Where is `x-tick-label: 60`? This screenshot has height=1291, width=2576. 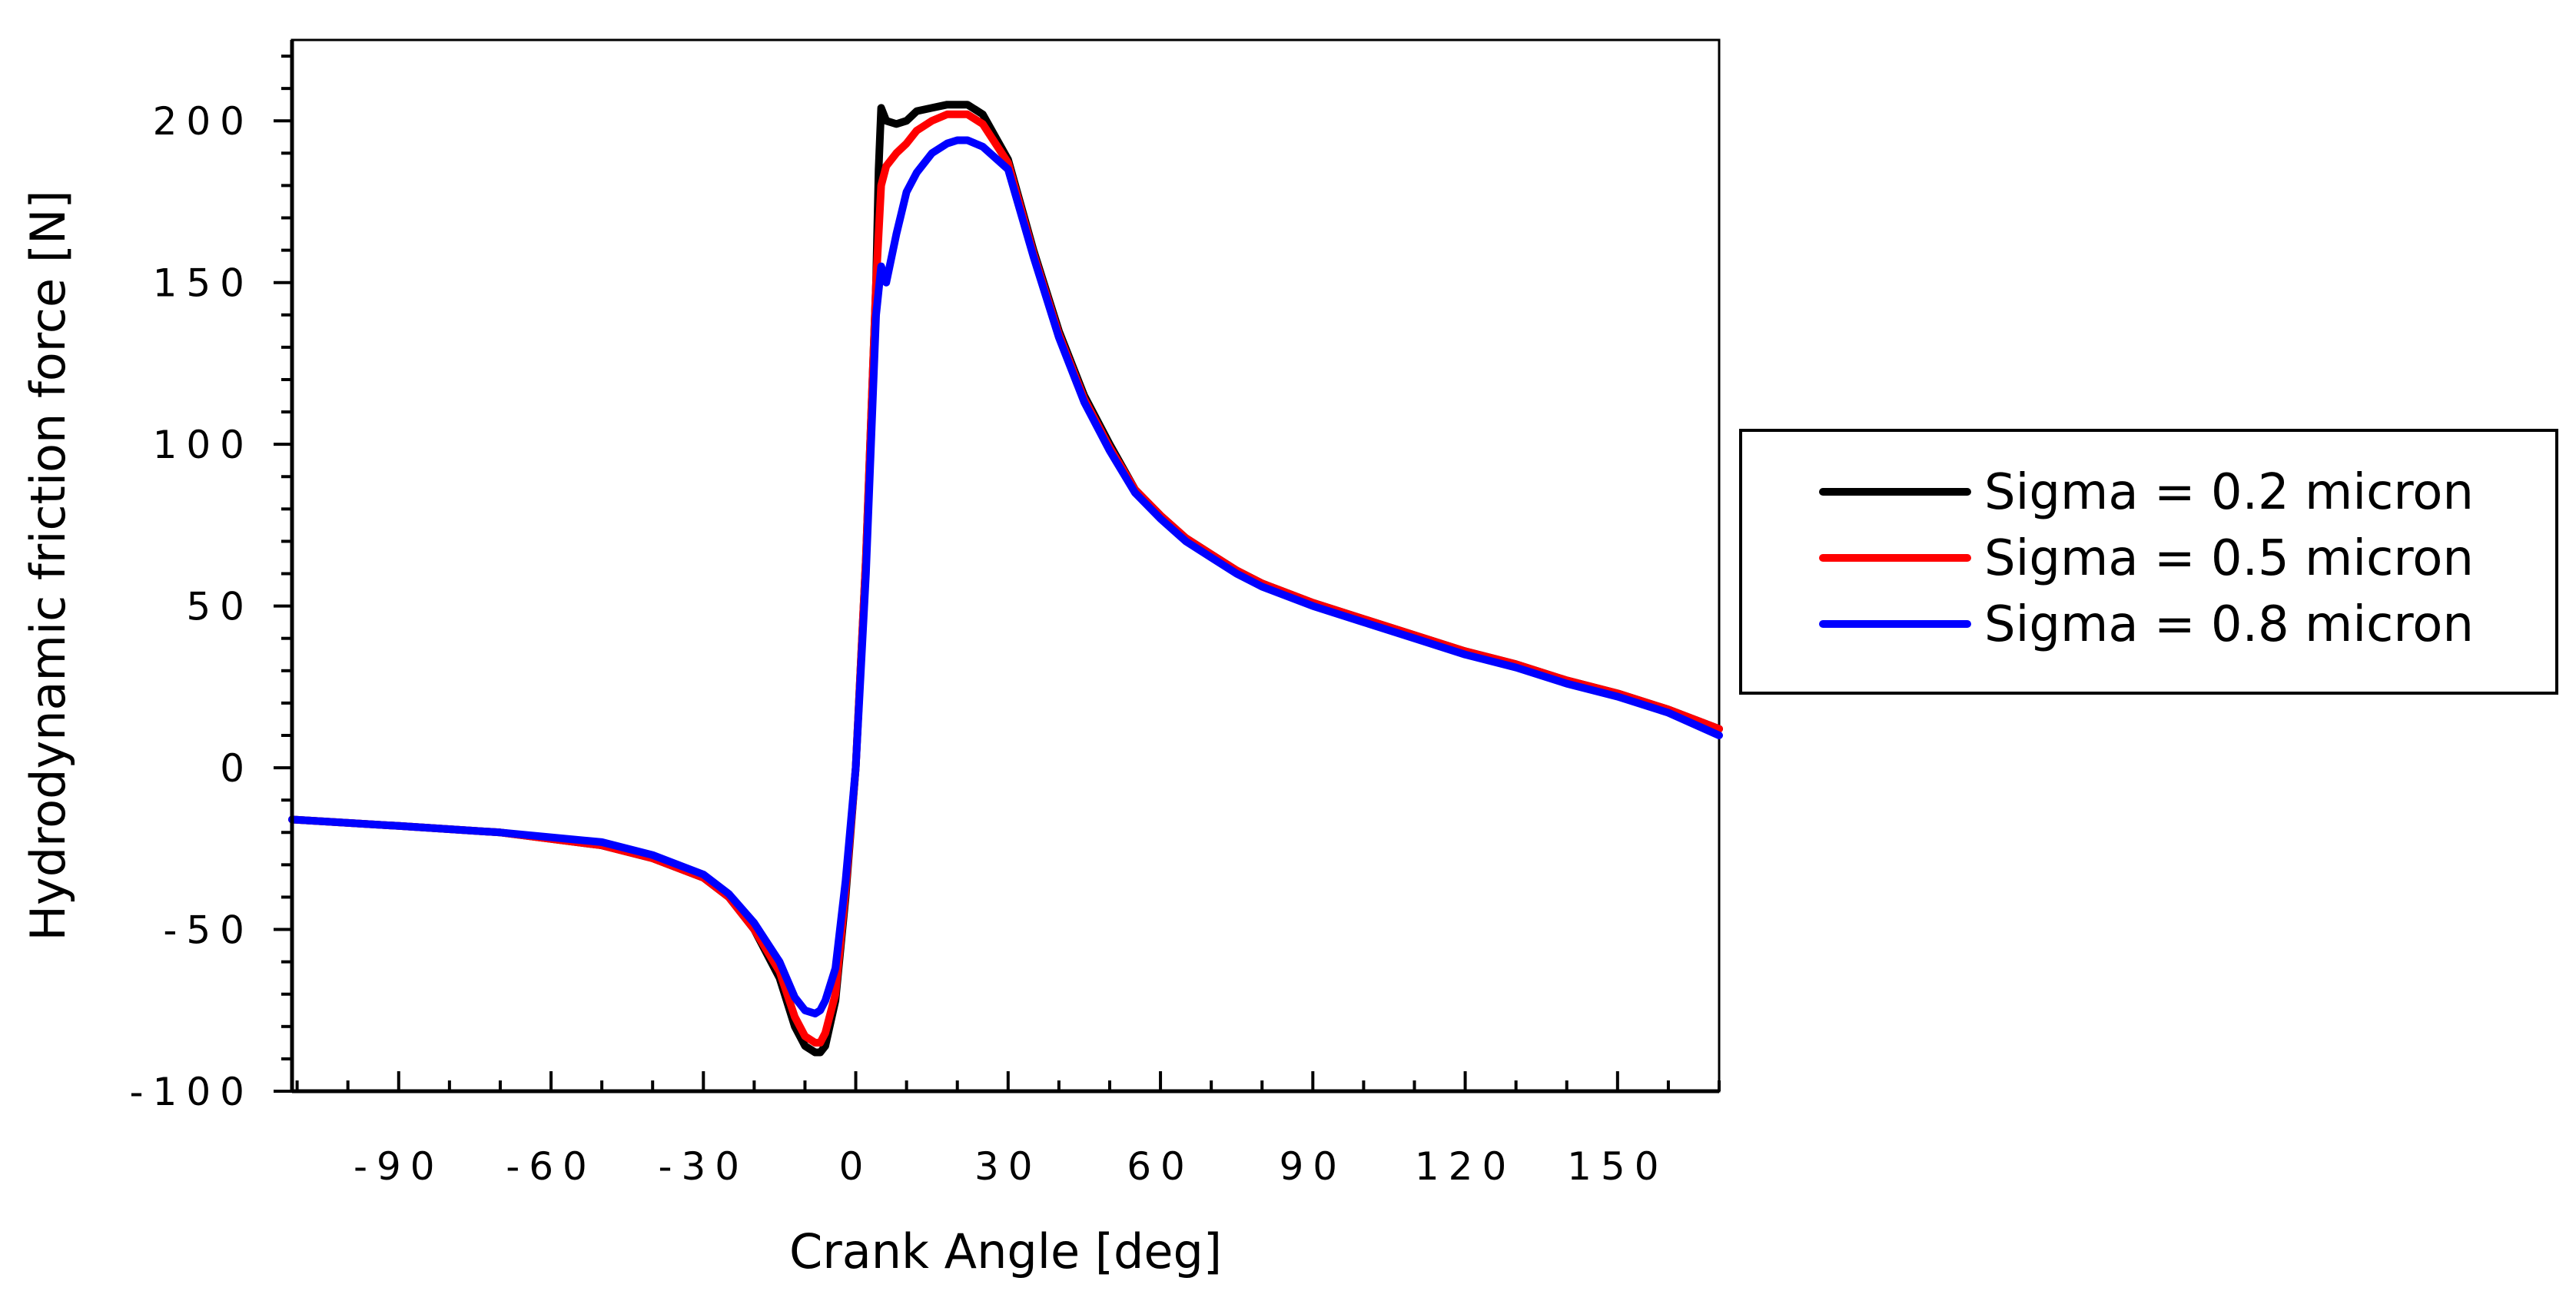
x-tick-label: 60 is located at coordinates (1160, 1166).